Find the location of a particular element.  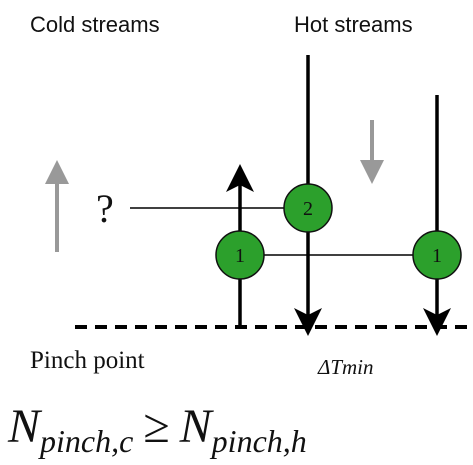

cold-label: Cold streams is located at coordinates (95, 24).